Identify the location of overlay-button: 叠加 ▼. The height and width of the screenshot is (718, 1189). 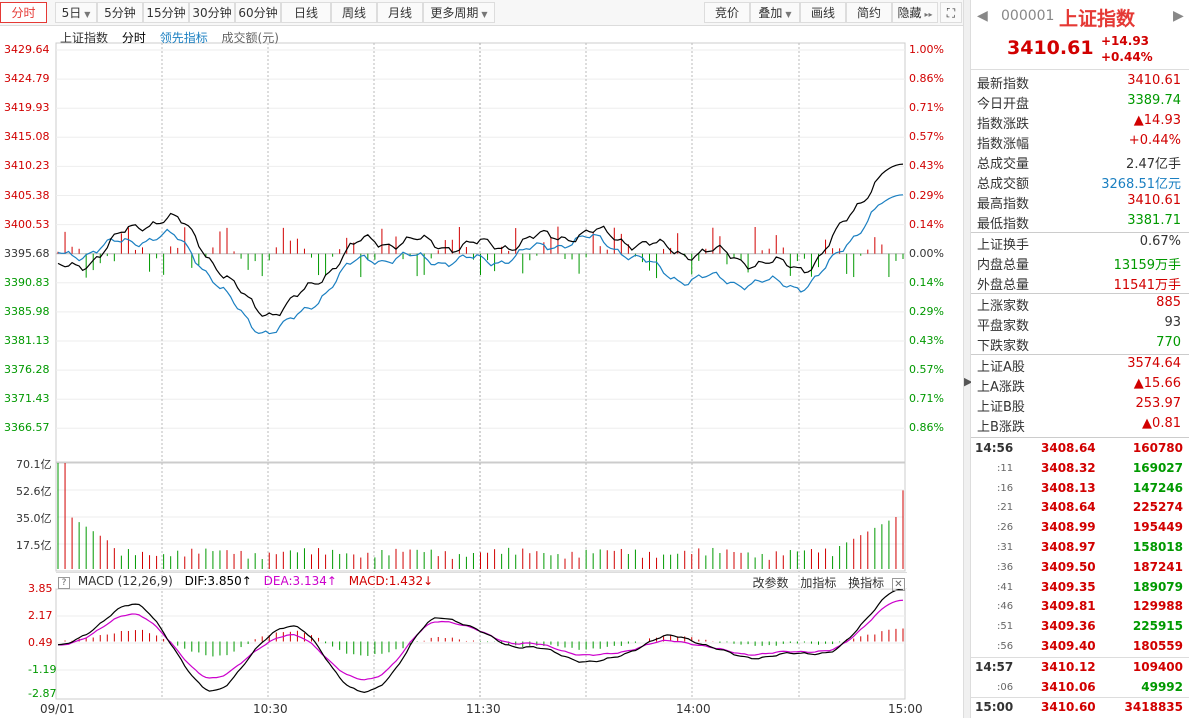
(775, 12).